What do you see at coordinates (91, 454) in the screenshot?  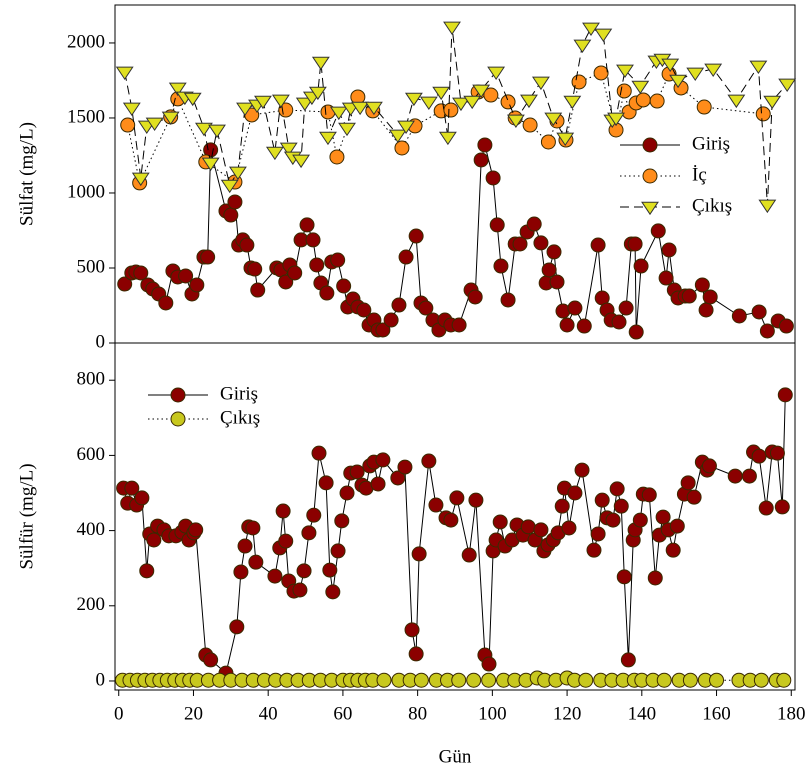 I see `y-tick-label: 600` at bounding box center [91, 454].